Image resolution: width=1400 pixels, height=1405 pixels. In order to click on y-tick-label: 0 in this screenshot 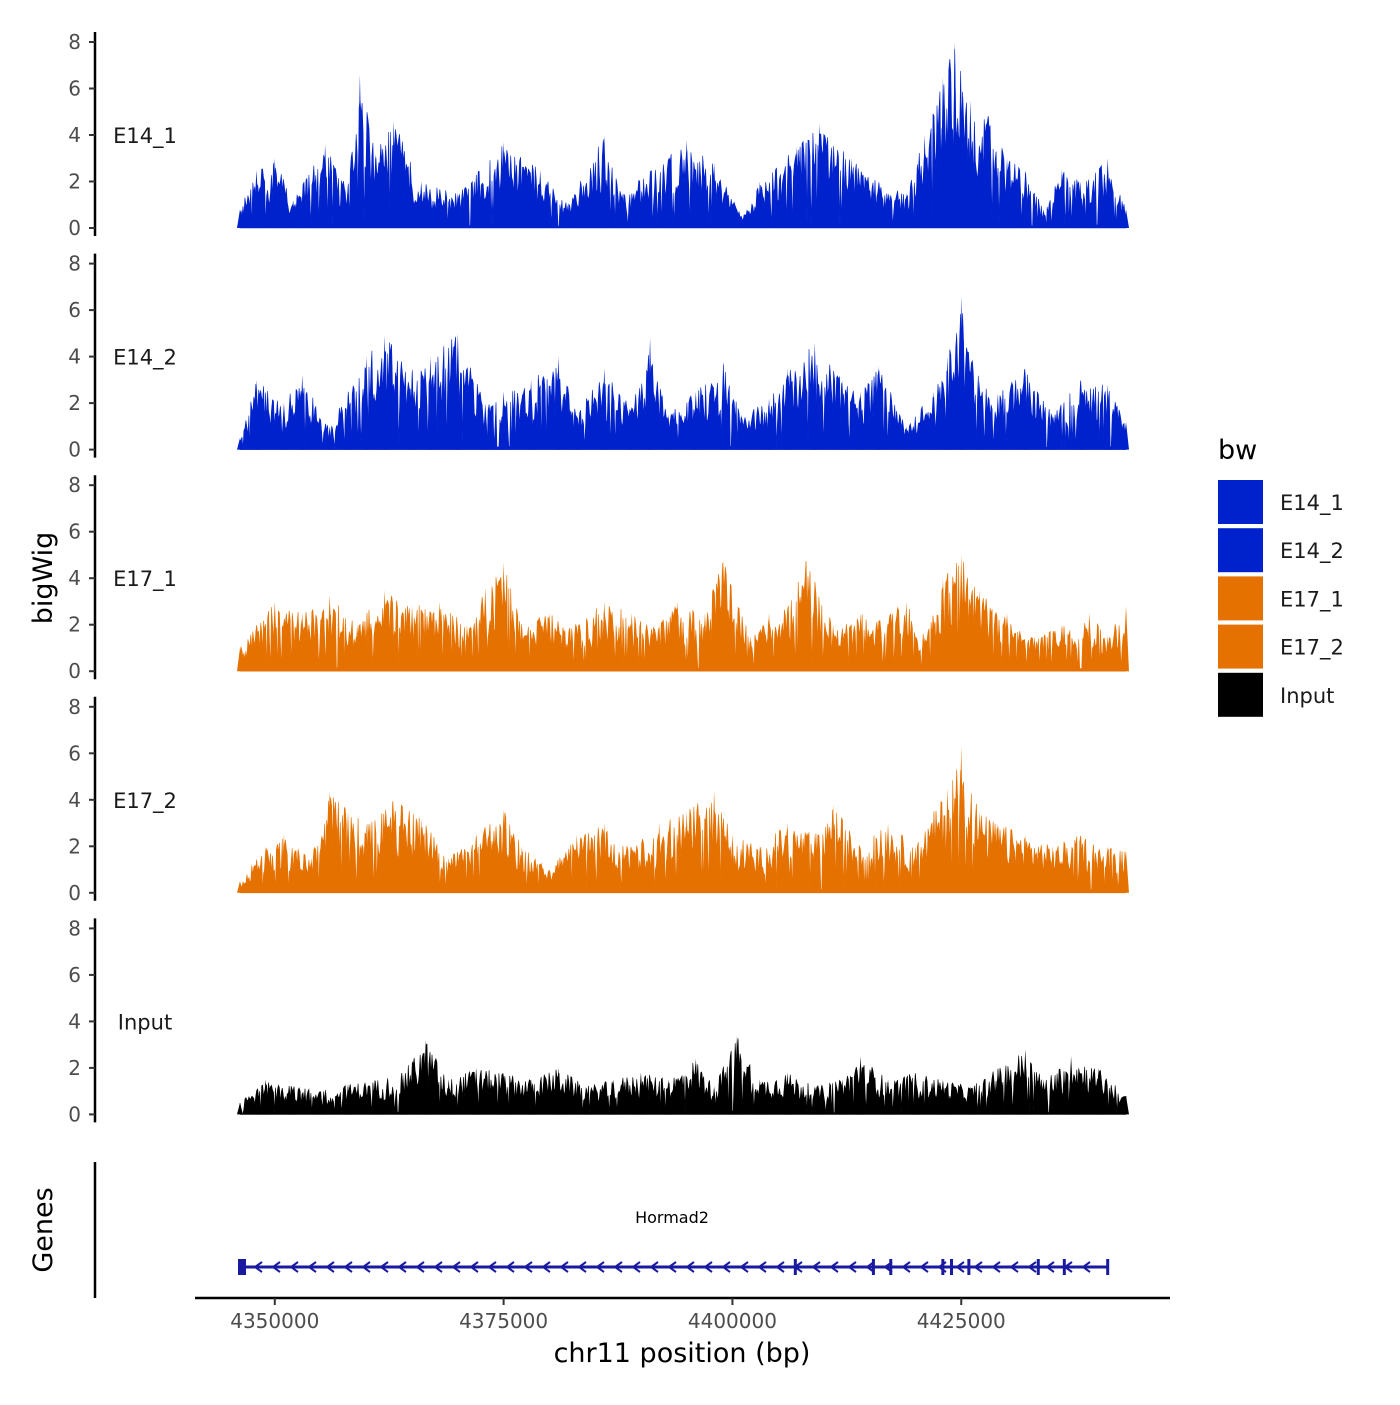, I will do `click(74, 893)`.